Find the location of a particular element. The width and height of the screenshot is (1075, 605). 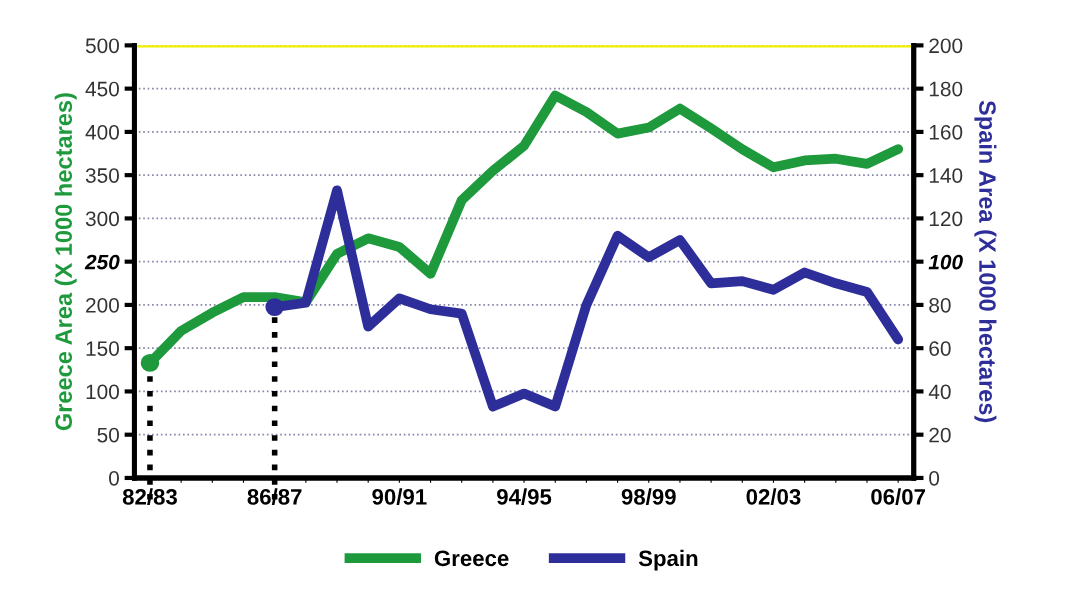

y-tick-label: 200 is located at coordinates (102, 305).